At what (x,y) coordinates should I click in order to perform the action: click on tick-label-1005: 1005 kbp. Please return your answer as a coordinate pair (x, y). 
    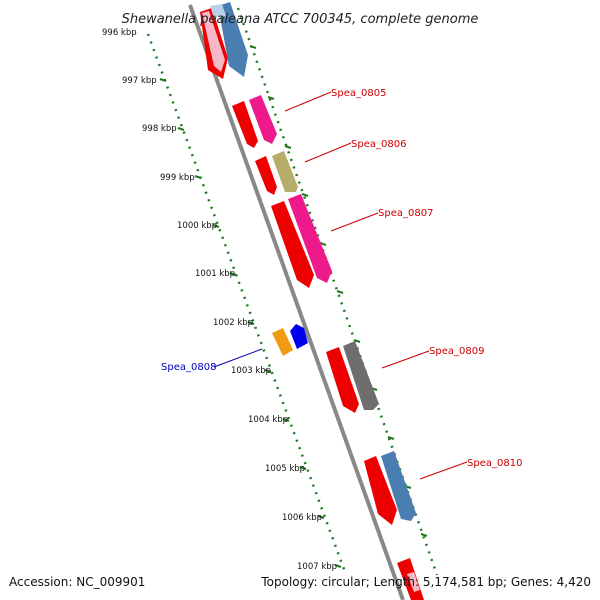
    Looking at the image, I should click on (285, 469).